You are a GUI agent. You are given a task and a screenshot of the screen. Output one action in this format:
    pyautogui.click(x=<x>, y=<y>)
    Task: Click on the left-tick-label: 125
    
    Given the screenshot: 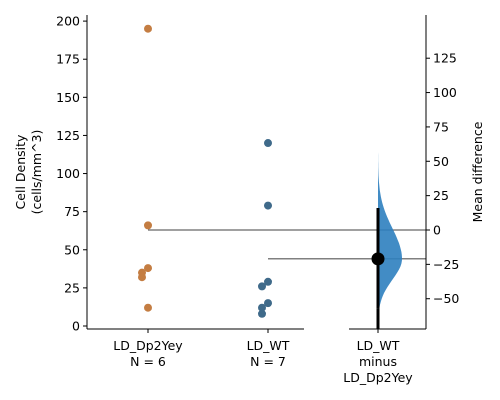 What is the action you would take?
    pyautogui.click(x=68, y=135)
    